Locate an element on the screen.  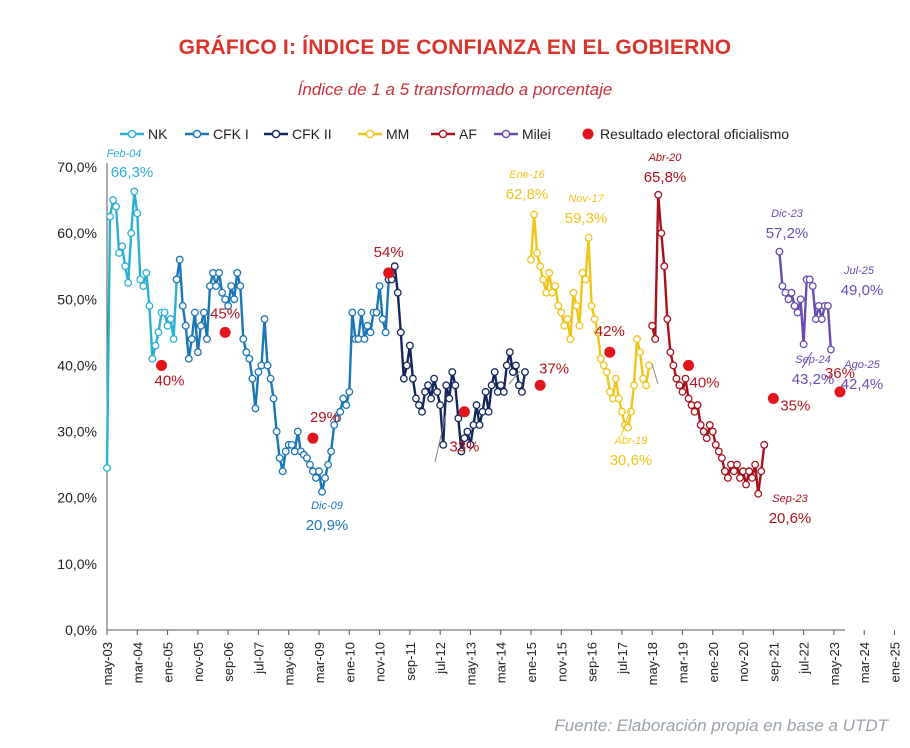
x-tick-label: mar-14 is located at coordinates (501, 662).